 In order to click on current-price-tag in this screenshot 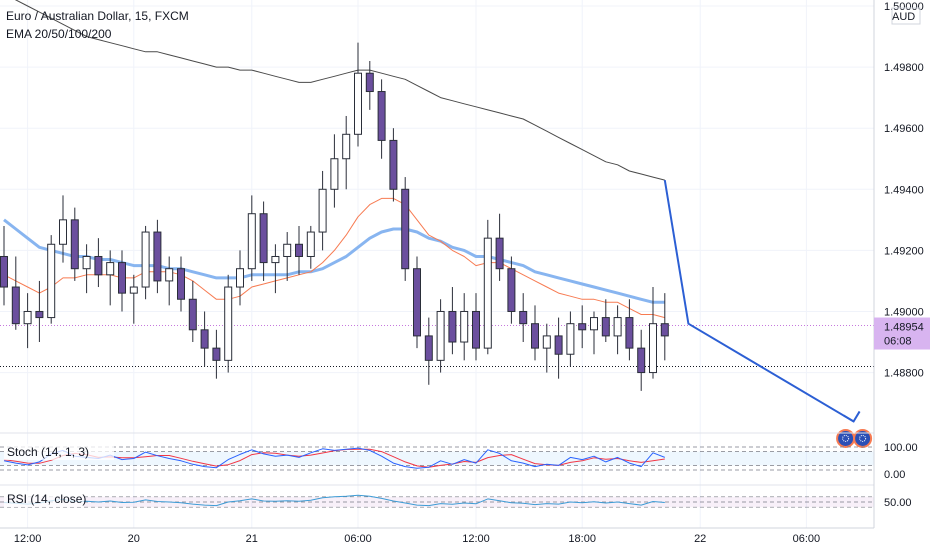, I will do `click(902, 333)`.